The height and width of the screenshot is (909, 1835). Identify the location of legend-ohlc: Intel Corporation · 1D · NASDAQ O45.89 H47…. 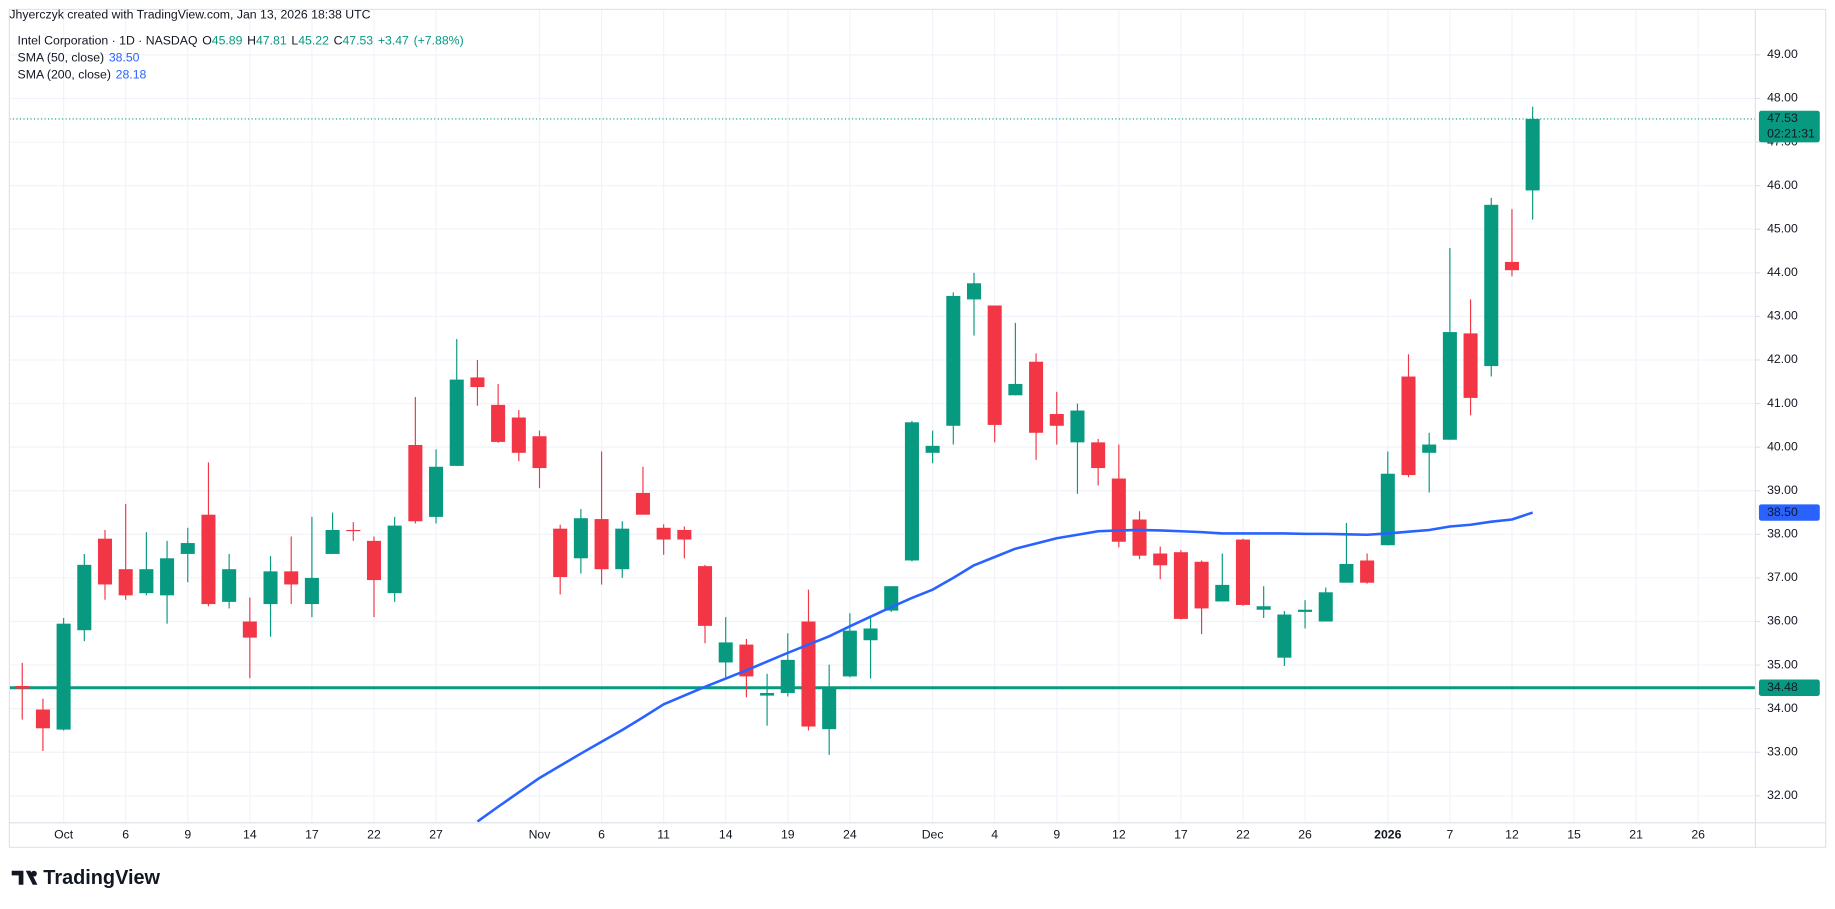
(241, 41).